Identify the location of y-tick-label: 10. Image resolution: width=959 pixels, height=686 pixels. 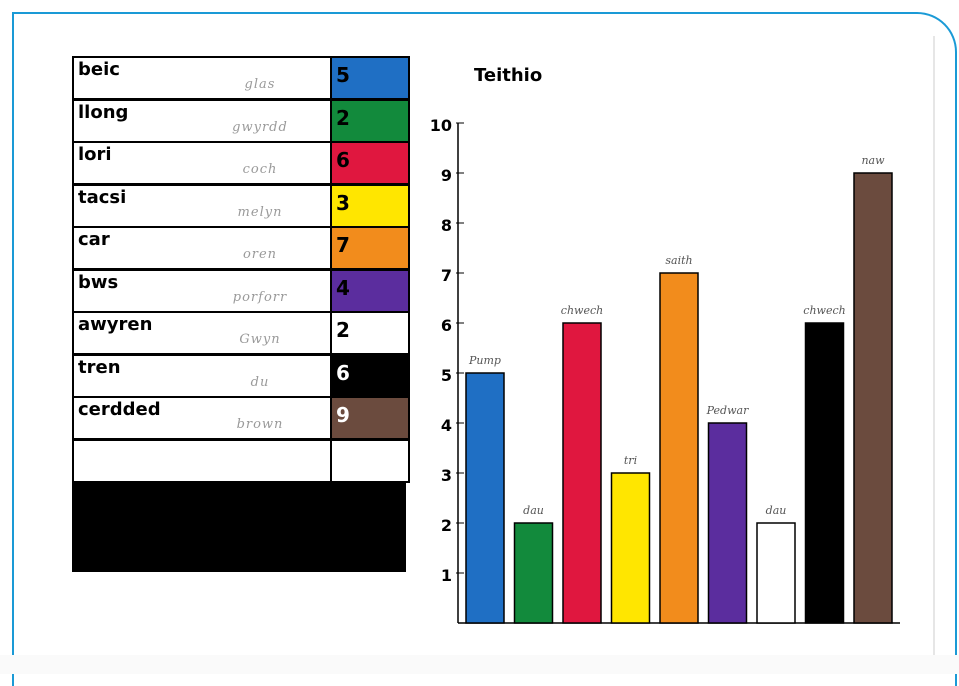
(441, 125).